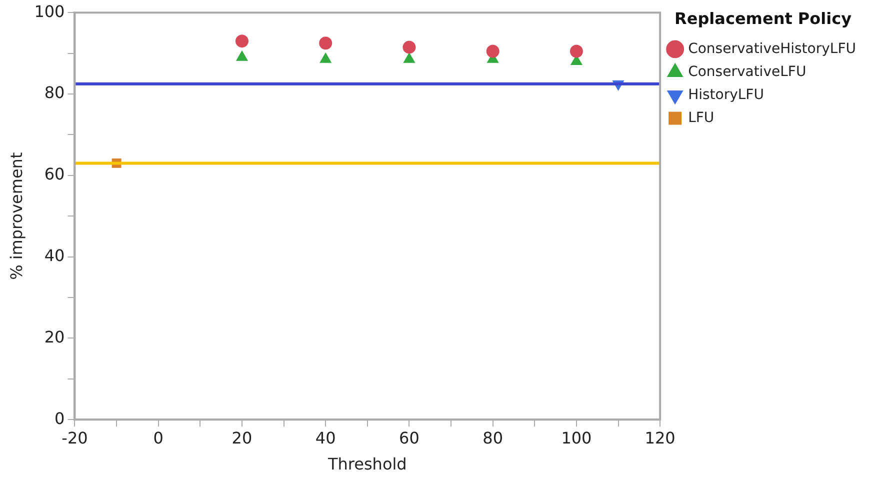 This screenshot has width=880, height=483. Describe the element at coordinates (747, 72) in the screenshot. I see `legend-label: ConservativeLFU` at that location.